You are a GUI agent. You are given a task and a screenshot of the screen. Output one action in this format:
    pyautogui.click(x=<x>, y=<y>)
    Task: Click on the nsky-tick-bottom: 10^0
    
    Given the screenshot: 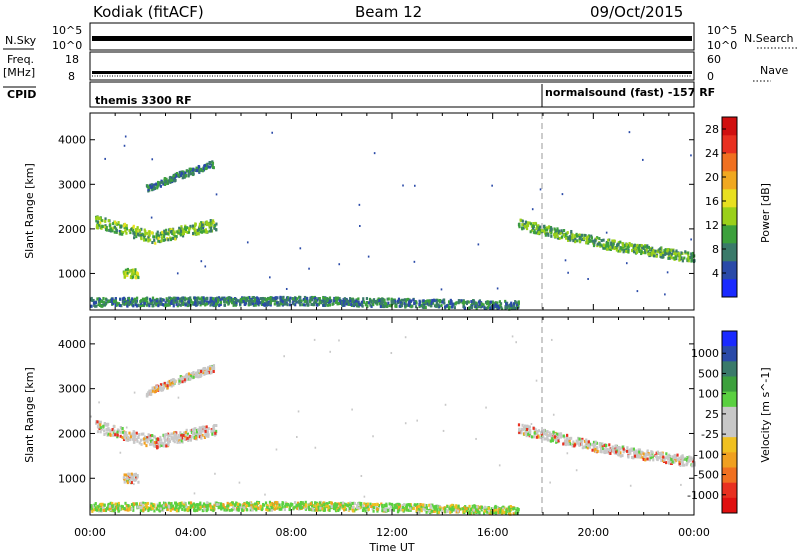 What is the action you would take?
    pyautogui.click(x=67, y=45)
    